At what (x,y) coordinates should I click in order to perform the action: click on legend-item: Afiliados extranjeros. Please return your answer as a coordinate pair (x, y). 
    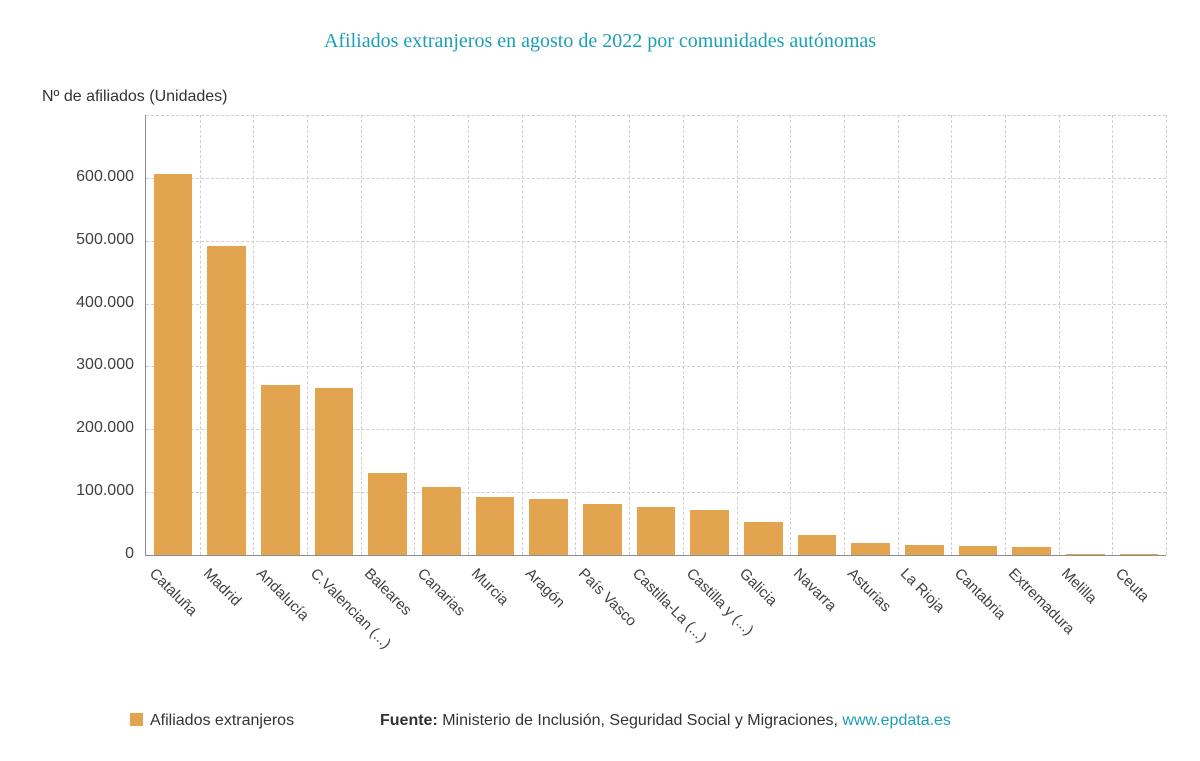
    Looking at the image, I should click on (212, 721).